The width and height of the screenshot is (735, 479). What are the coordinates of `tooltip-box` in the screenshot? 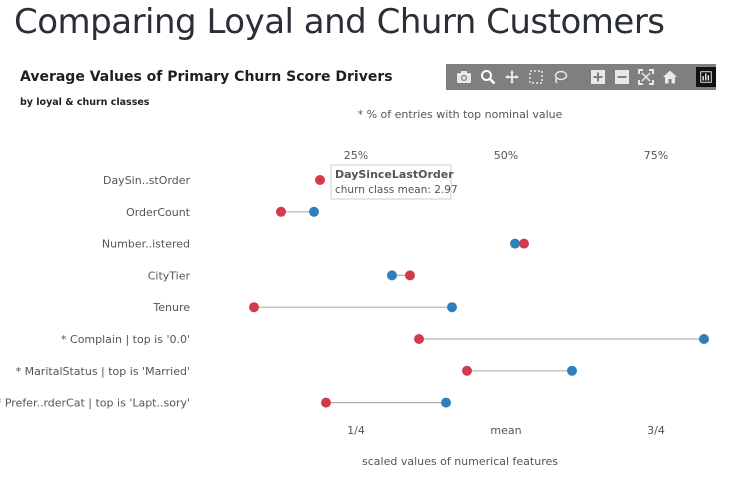 It's located at (391, 182).